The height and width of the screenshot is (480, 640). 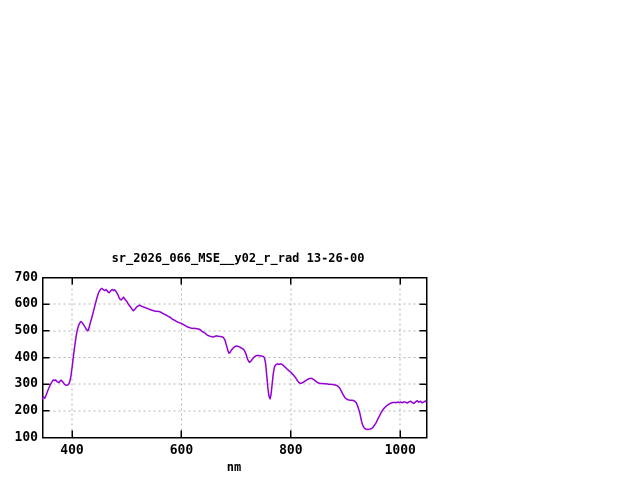 What do you see at coordinates (26, 330) in the screenshot?
I see `y-tick-label: 500` at bounding box center [26, 330].